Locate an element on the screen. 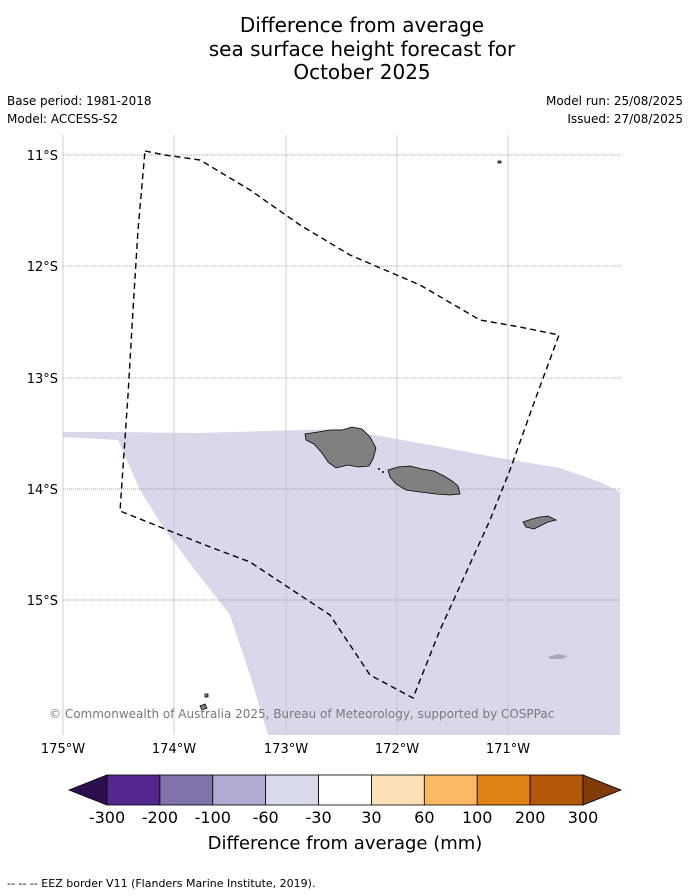  colorbar-tick-label: 200 is located at coordinates (530, 817).